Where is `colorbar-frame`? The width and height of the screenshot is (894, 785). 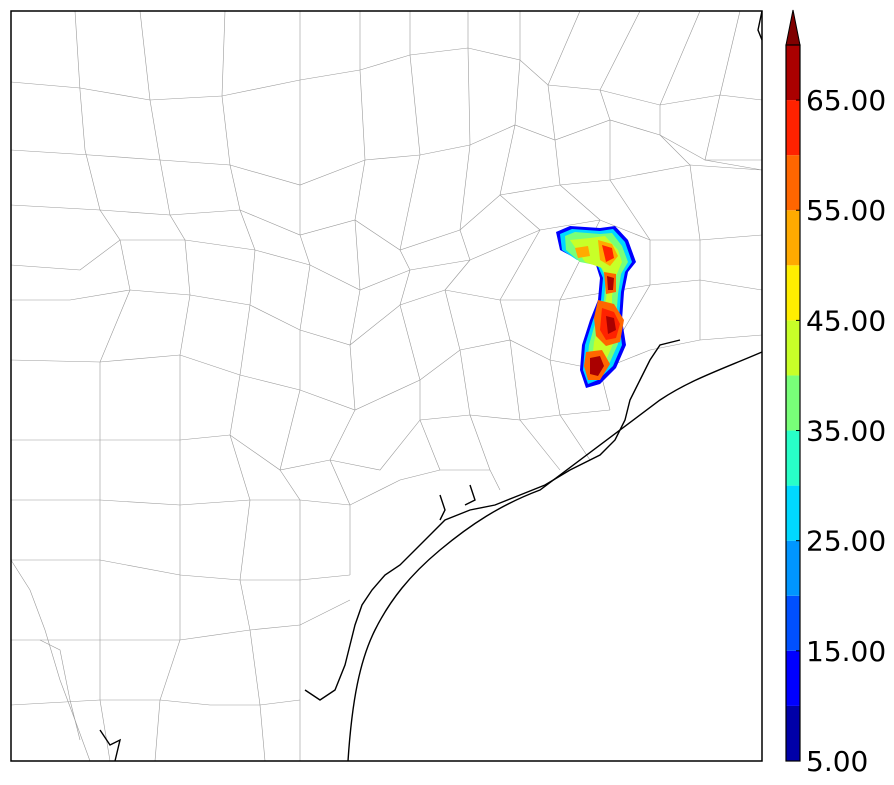 colorbar-frame is located at coordinates (793, 403).